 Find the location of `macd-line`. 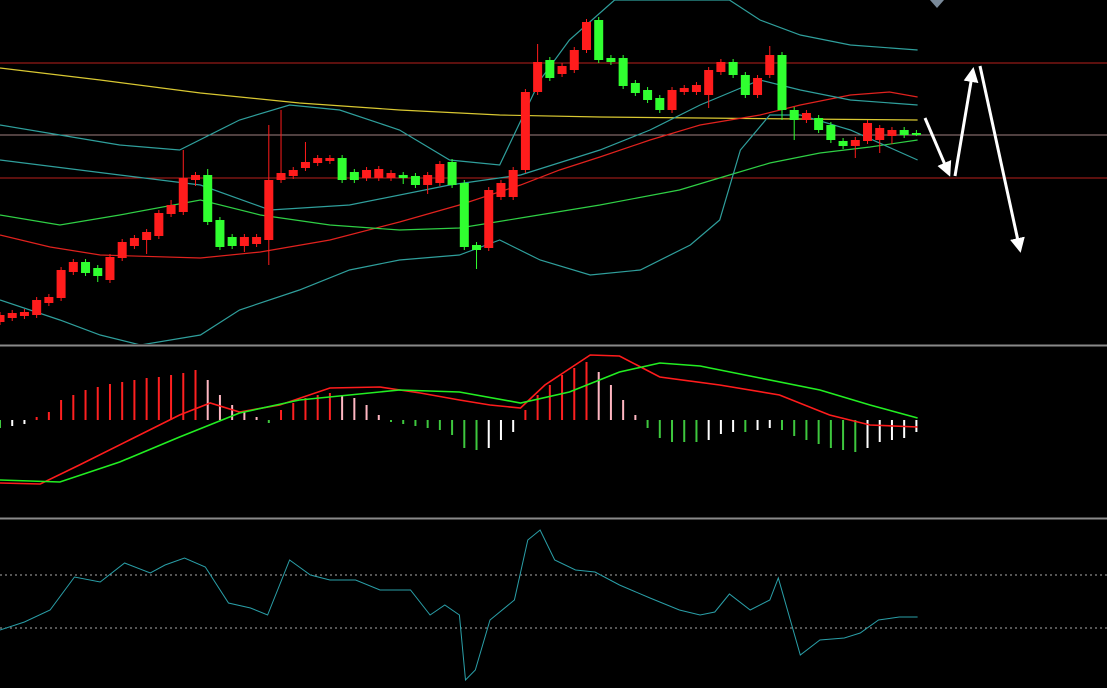

macd-line is located at coordinates (459, 422).